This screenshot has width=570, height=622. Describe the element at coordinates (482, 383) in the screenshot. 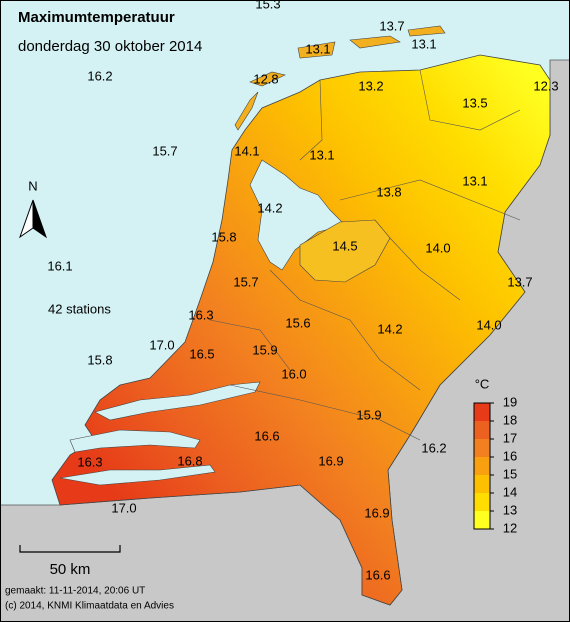

I see `legend-unit: °C` at that location.